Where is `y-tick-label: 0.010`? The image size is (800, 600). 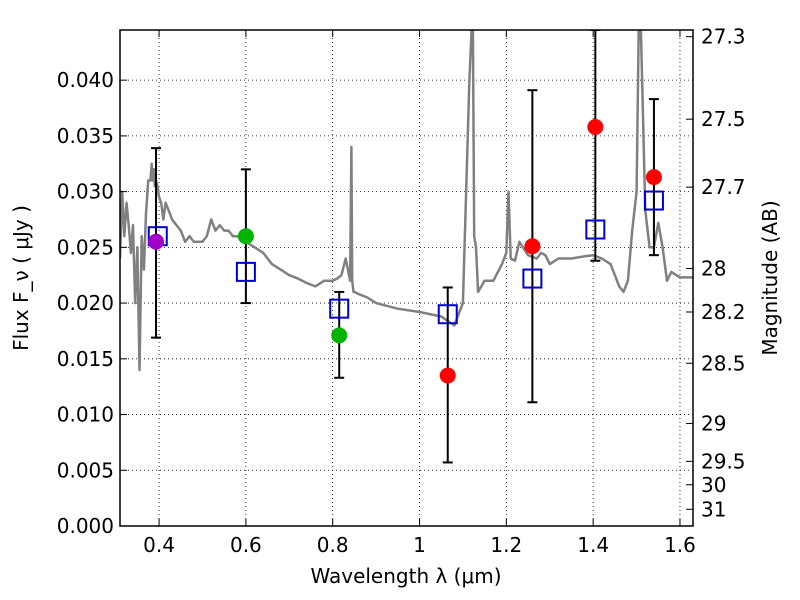
y-tick-label: 0.010 is located at coordinates (85, 415).